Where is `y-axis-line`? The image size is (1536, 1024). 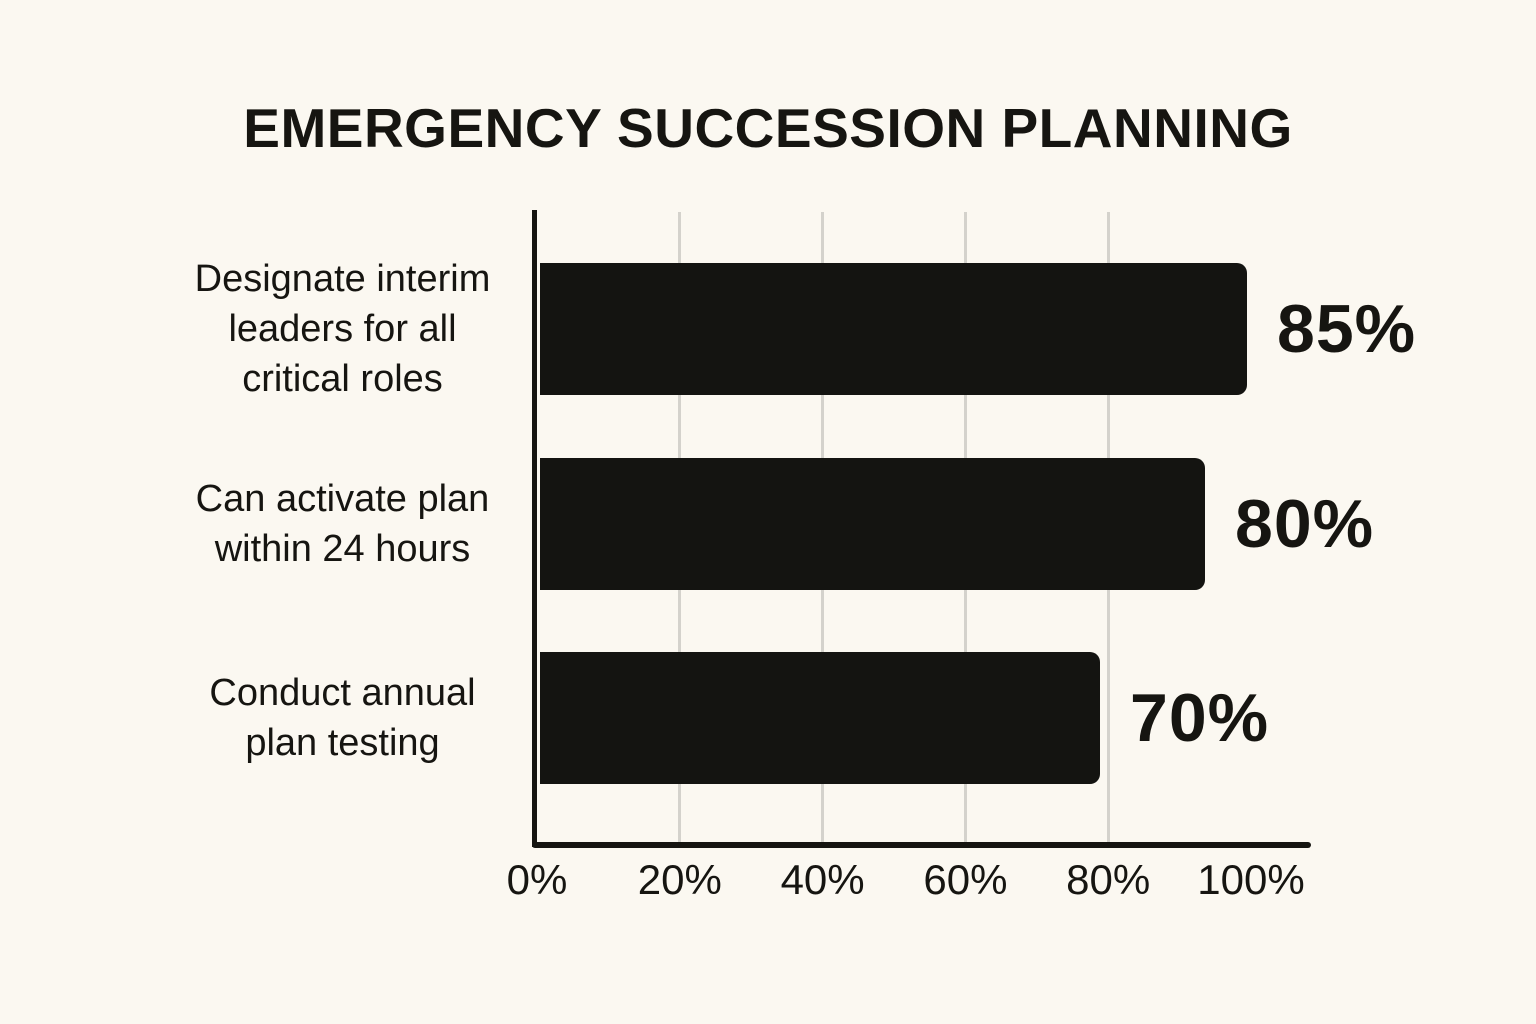 y-axis-line is located at coordinates (534, 528).